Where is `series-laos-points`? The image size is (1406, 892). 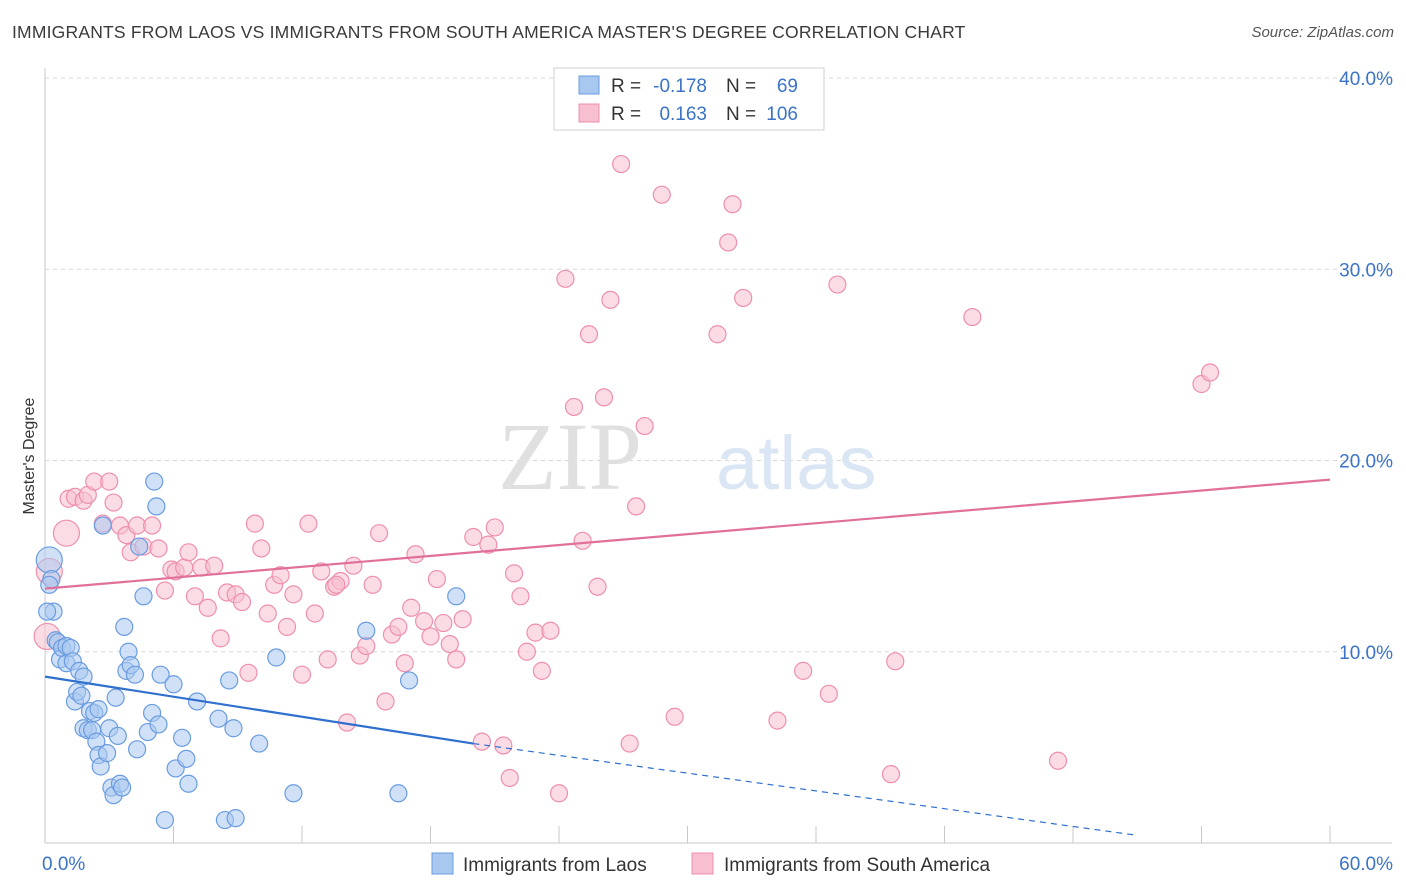
series-laos-points is located at coordinates (250, 651).